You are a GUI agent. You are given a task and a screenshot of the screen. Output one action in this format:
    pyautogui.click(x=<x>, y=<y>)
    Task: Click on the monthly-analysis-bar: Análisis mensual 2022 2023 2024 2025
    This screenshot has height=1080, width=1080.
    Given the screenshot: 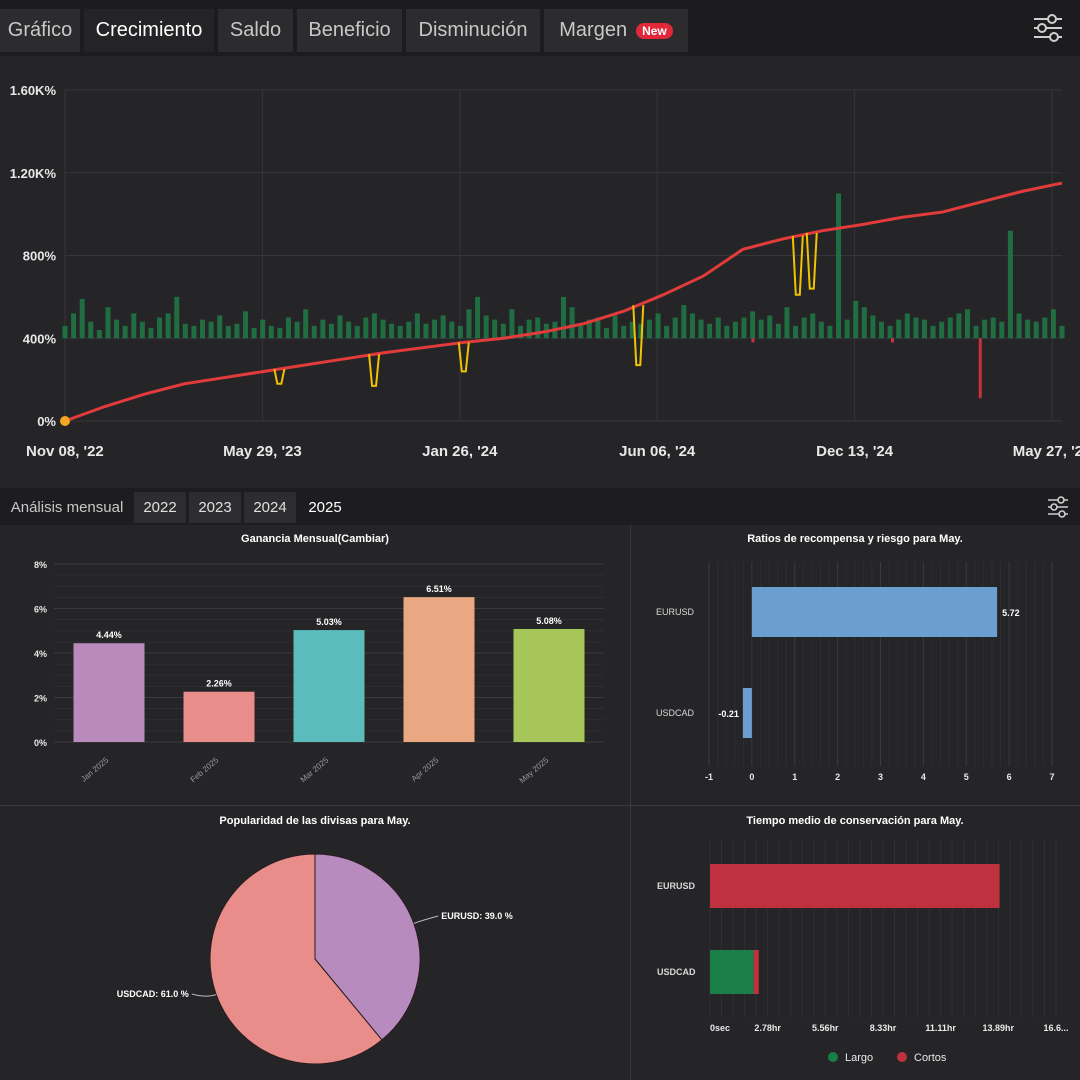 What is the action you would take?
    pyautogui.click(x=540, y=506)
    